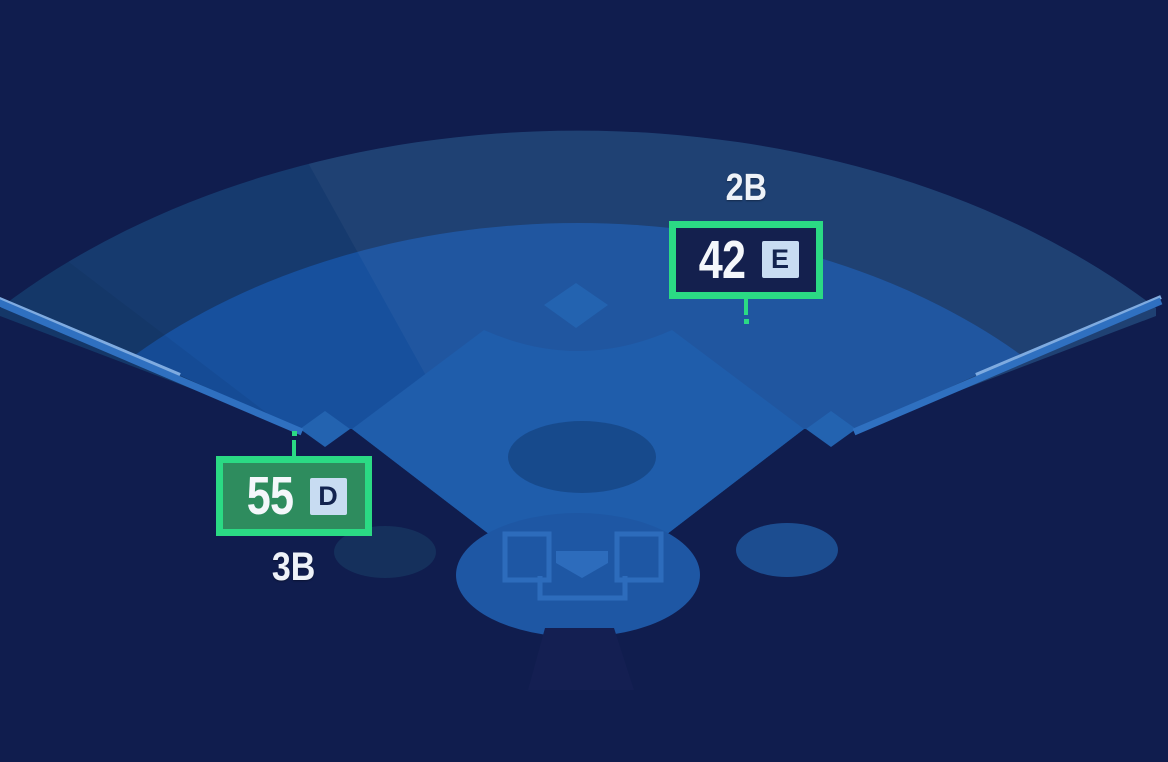 This screenshot has width=1168, height=762. I want to click on position-label-3b: 3B, so click(293, 567).